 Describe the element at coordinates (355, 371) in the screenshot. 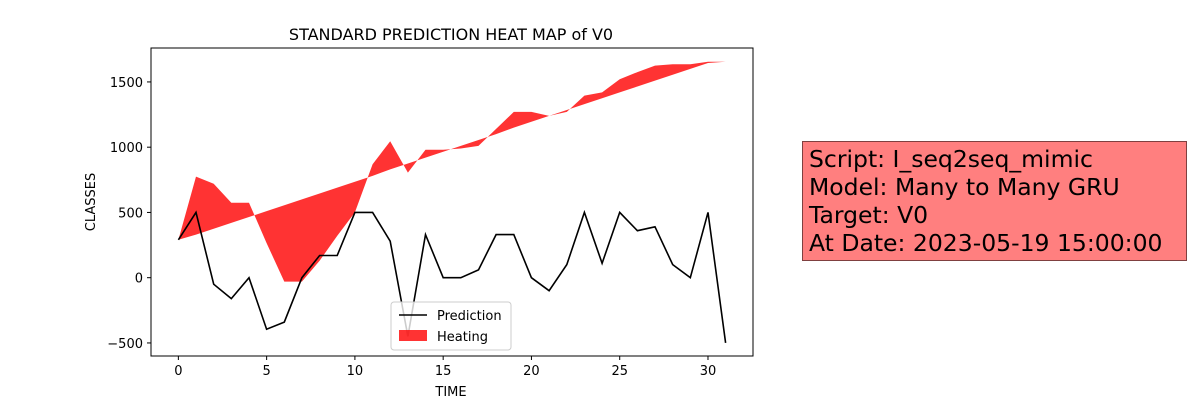

I see `x-tick-label: 10` at that location.